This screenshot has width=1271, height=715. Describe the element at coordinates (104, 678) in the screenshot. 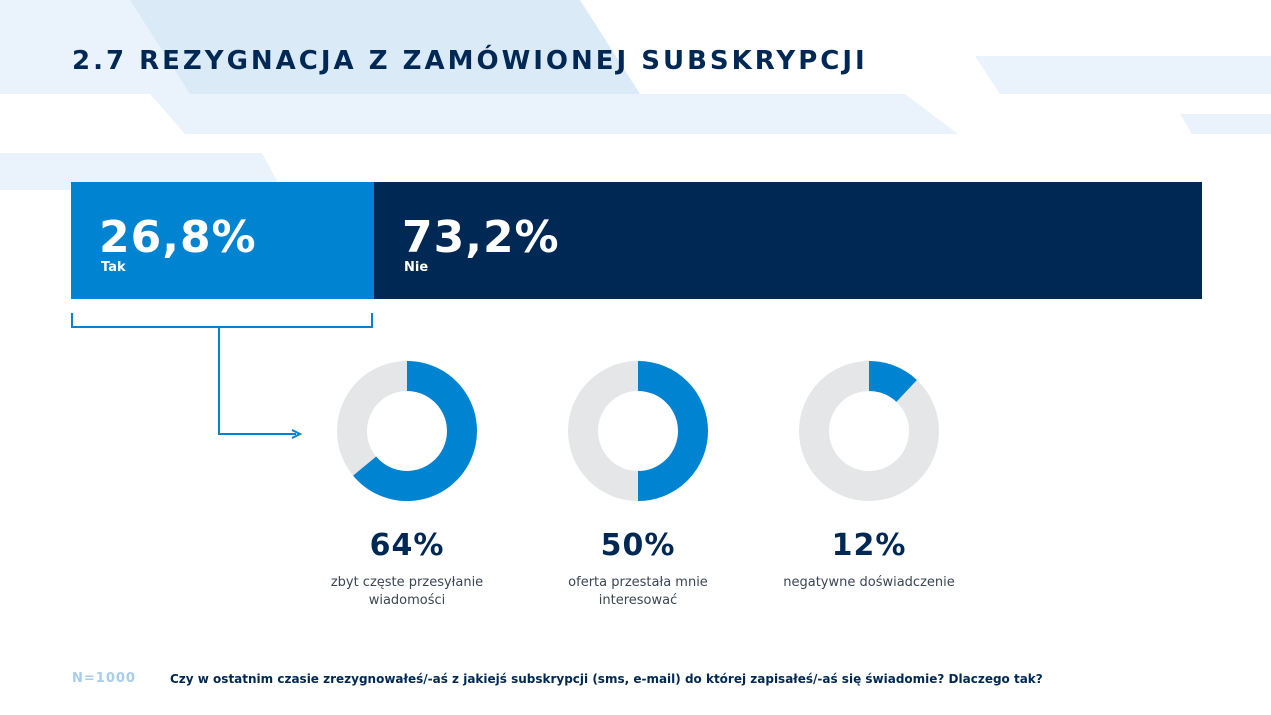

I see `sample-size-label: N=1000` at that location.